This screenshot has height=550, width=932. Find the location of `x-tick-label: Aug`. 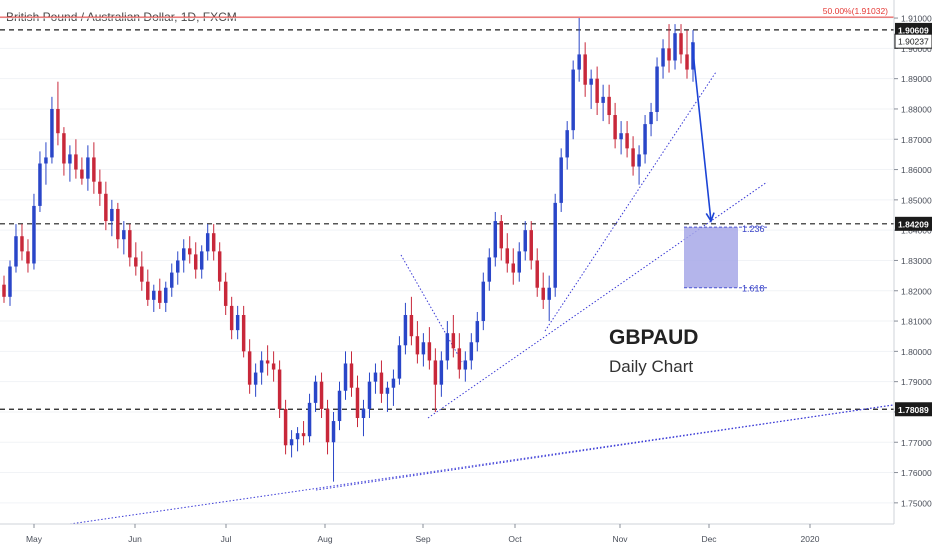

x-tick-label: Aug is located at coordinates (324, 539).